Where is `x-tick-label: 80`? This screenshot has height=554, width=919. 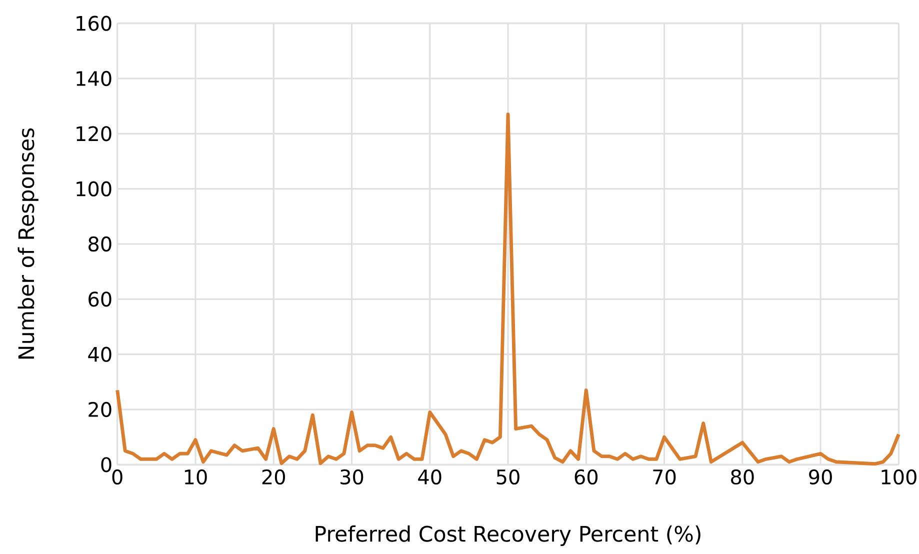 x-tick-label: 80 is located at coordinates (742, 477).